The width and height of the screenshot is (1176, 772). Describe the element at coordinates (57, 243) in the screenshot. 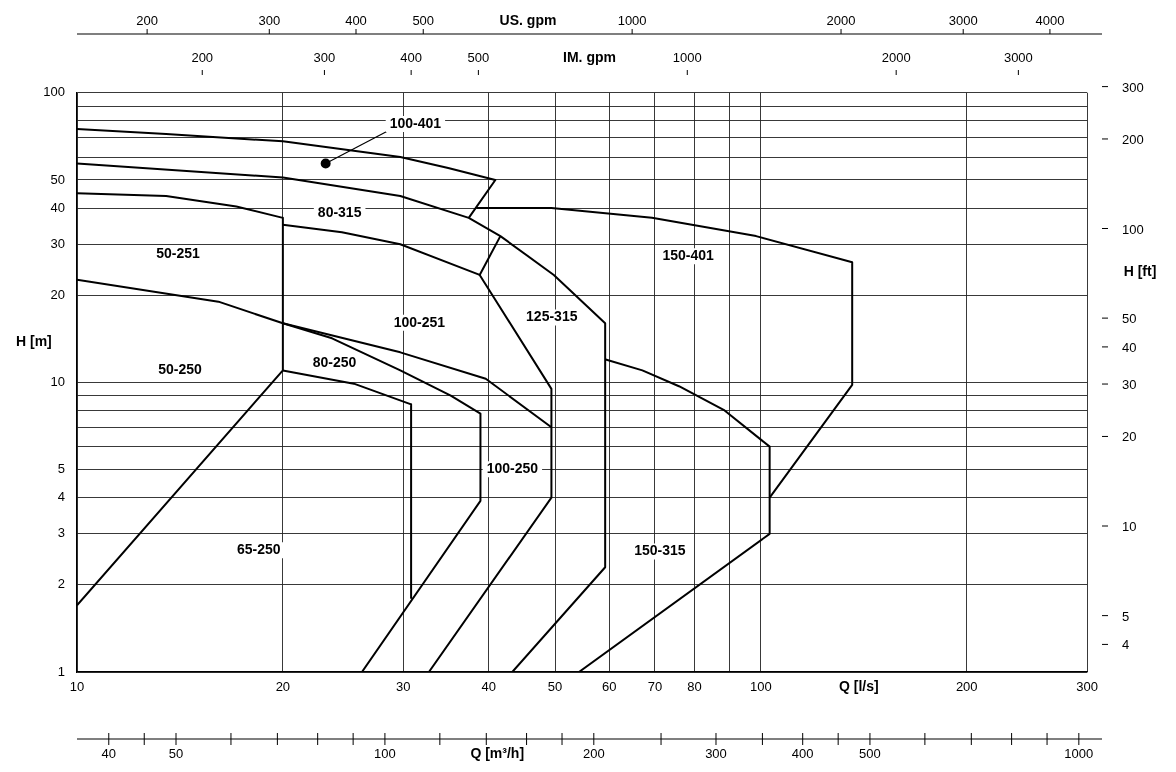

I see `y-tick-label: 30` at that location.